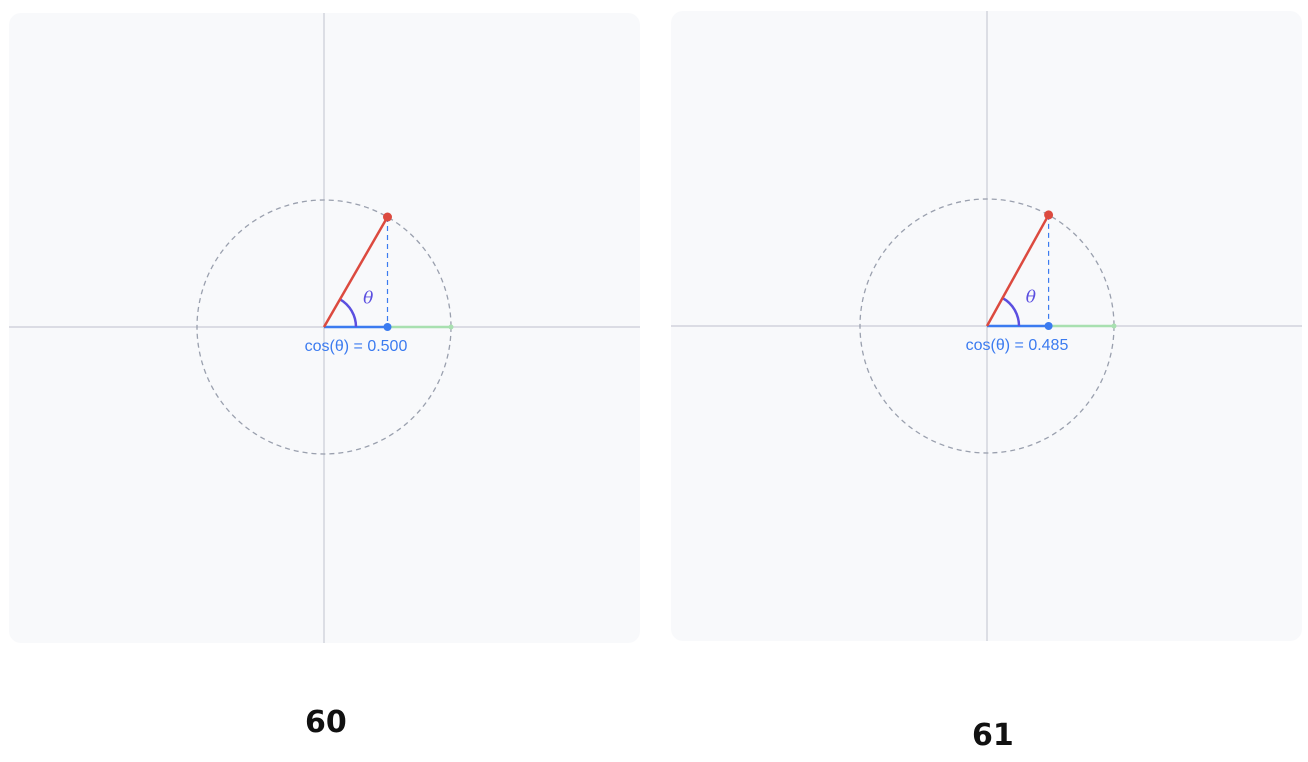  I want to click on cosine-value-label: cos(θ) = 0.485, so click(1017, 345).